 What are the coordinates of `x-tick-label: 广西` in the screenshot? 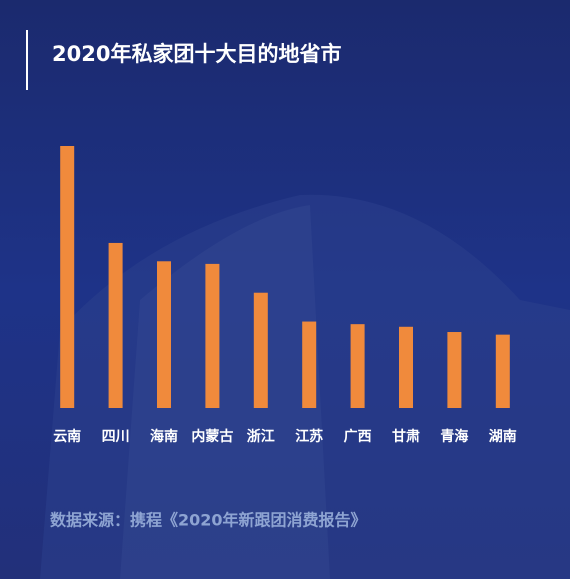 It's located at (358, 436).